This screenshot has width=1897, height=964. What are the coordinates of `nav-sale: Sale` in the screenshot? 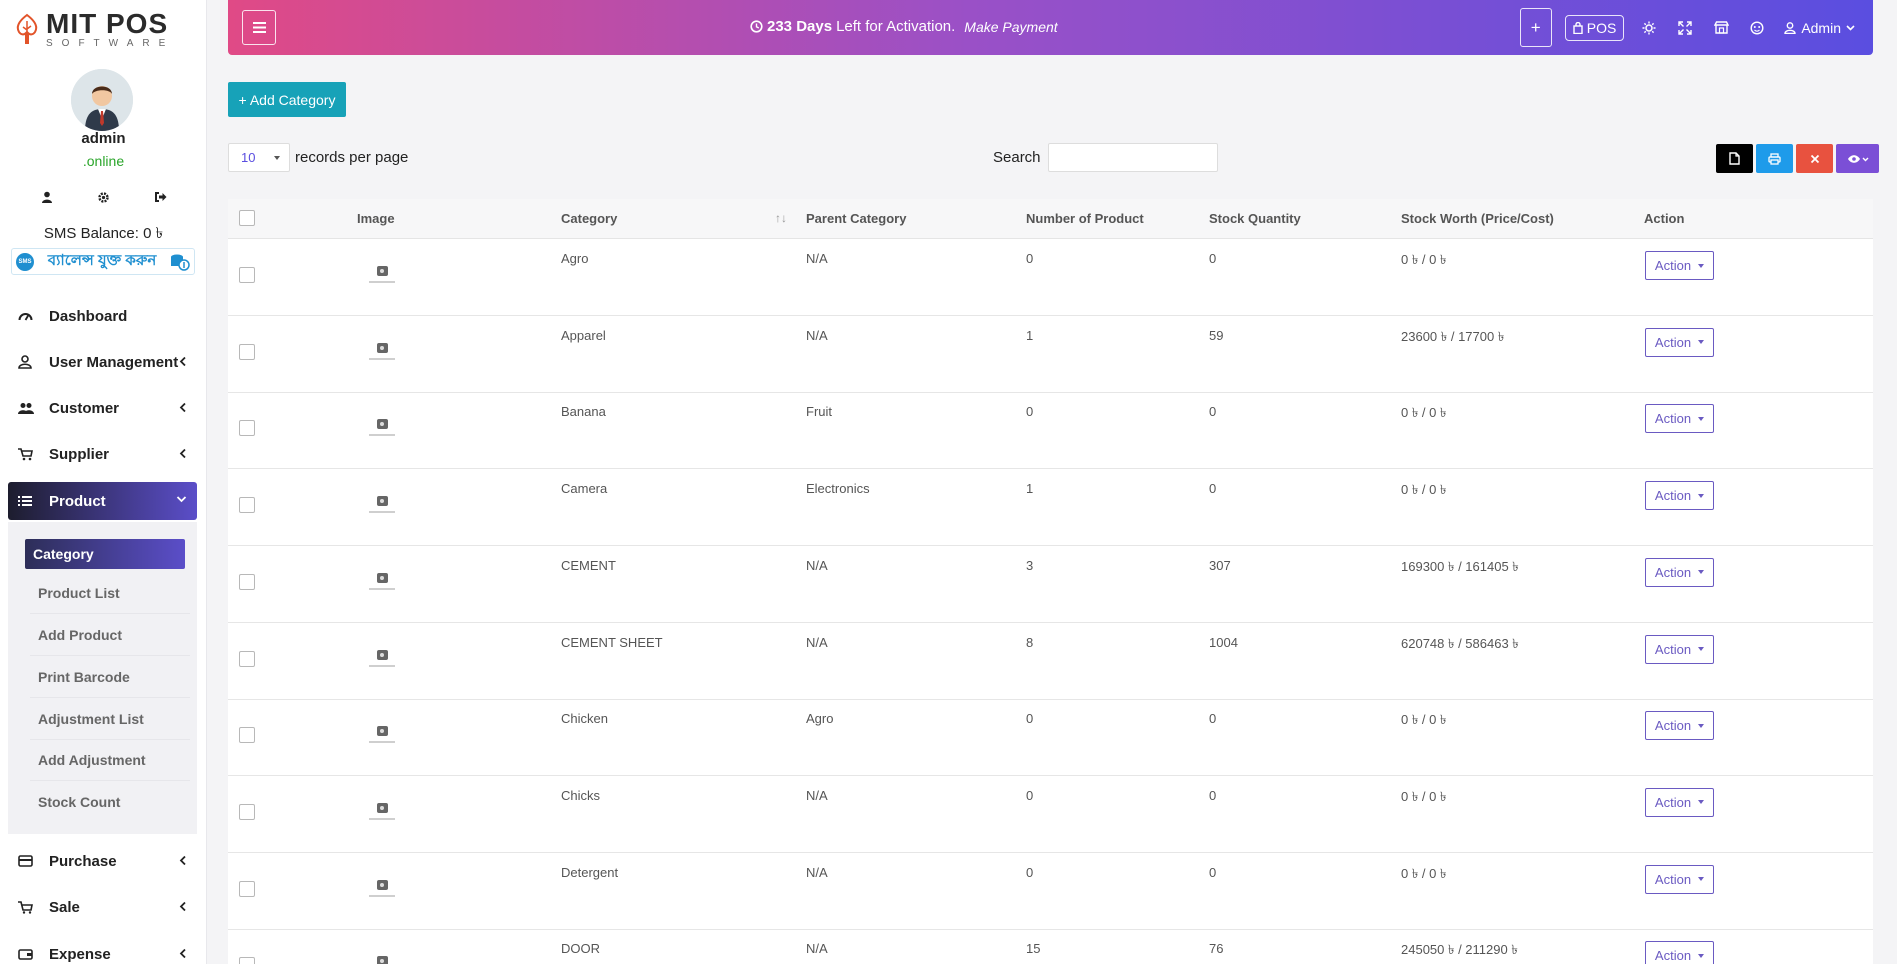 It's located at (102, 907).